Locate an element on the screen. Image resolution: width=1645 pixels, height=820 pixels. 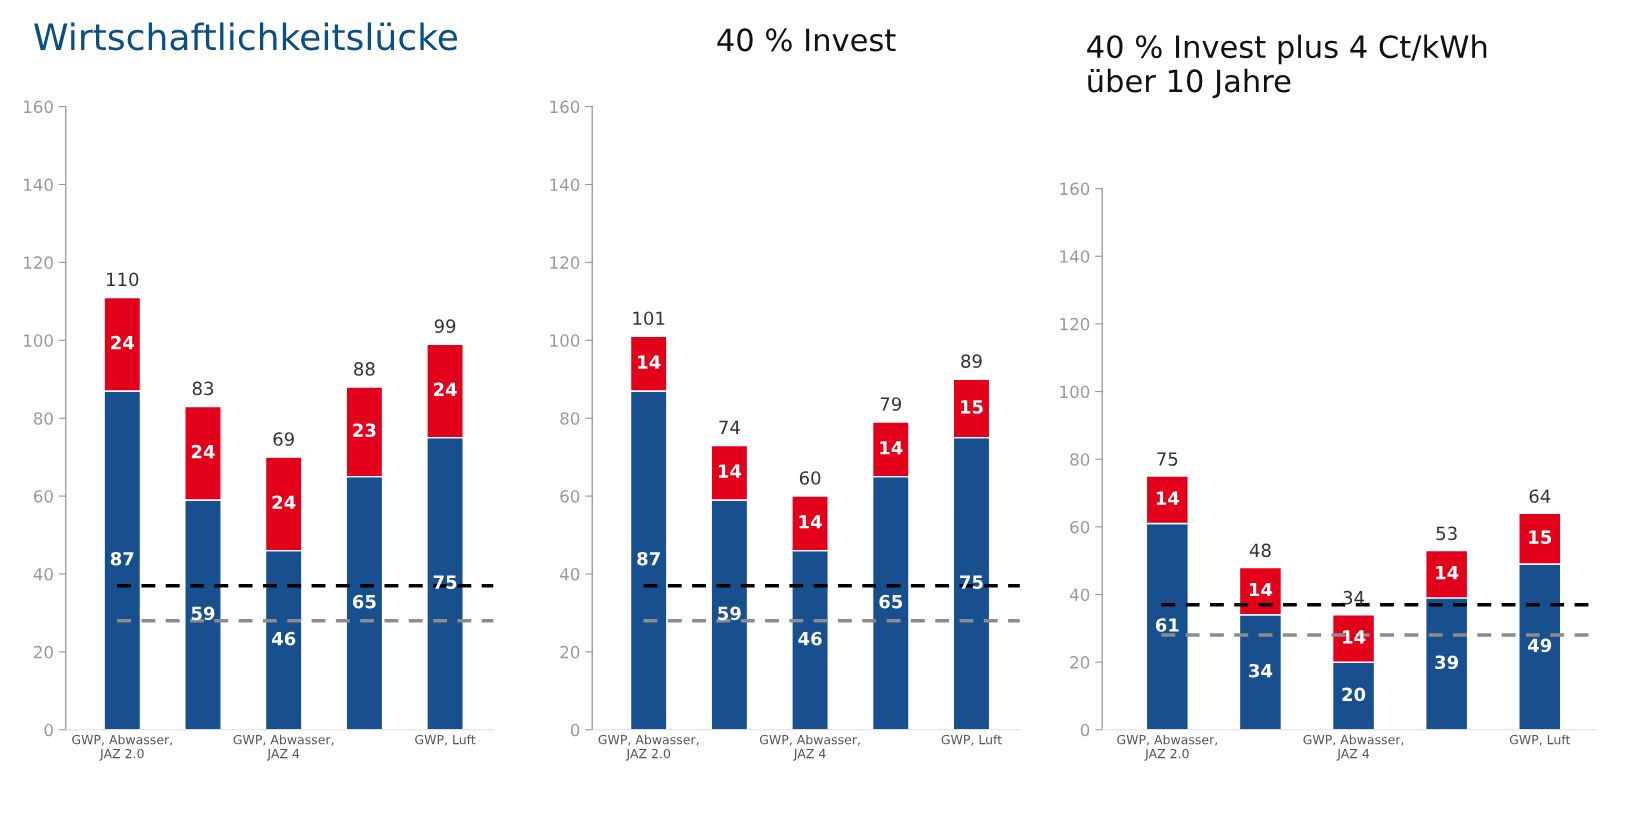
total-label: 83 is located at coordinates (203, 388).